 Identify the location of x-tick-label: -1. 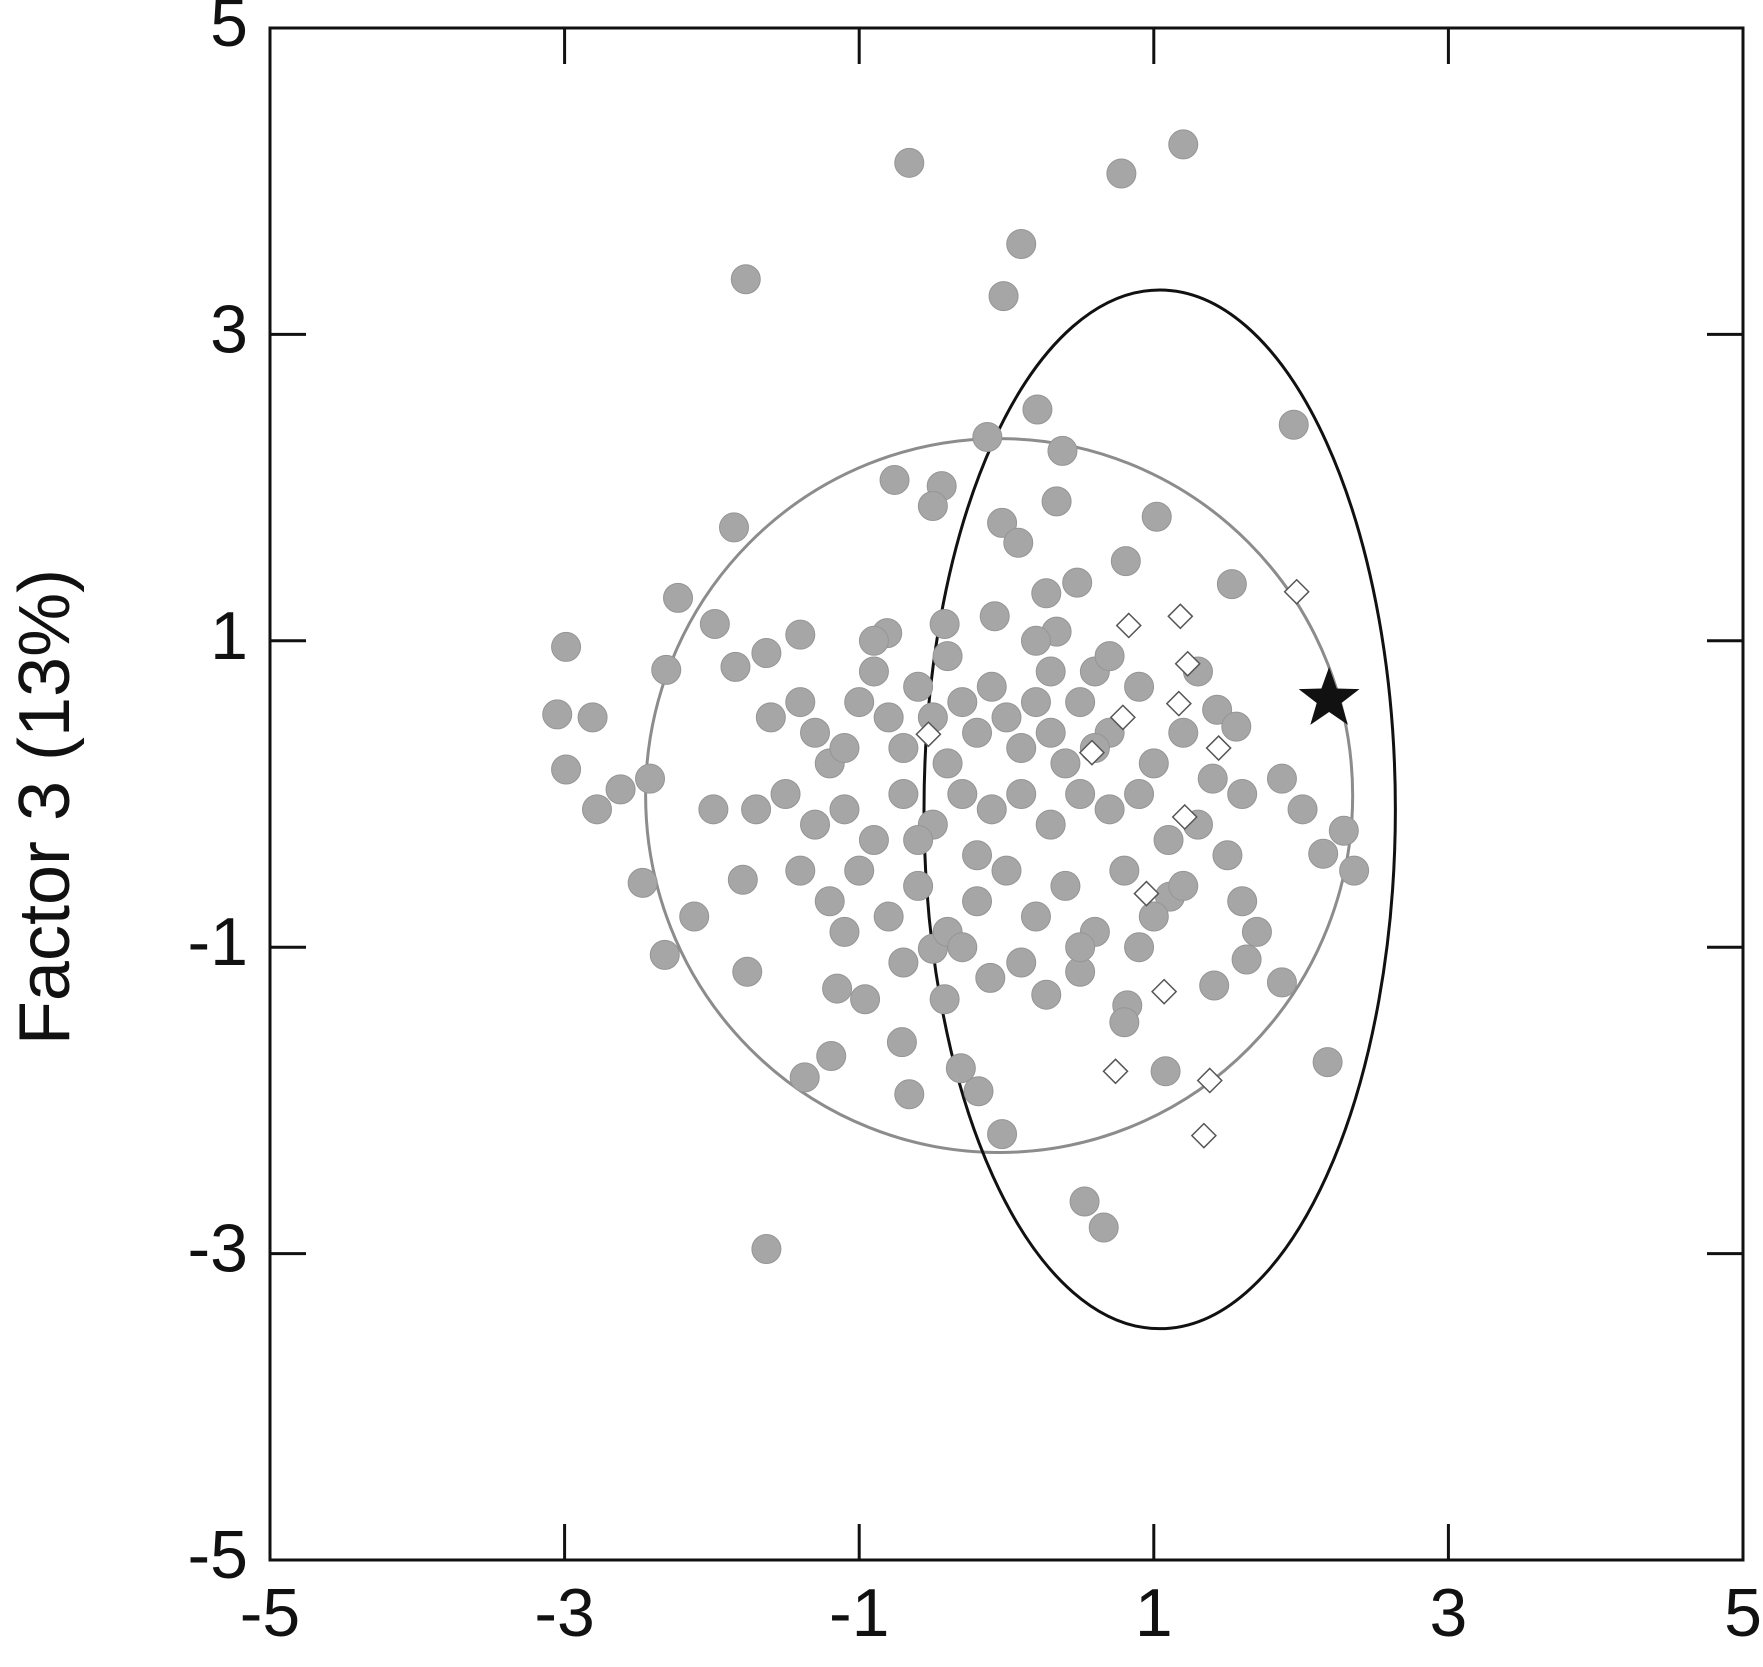
(859, 1613).